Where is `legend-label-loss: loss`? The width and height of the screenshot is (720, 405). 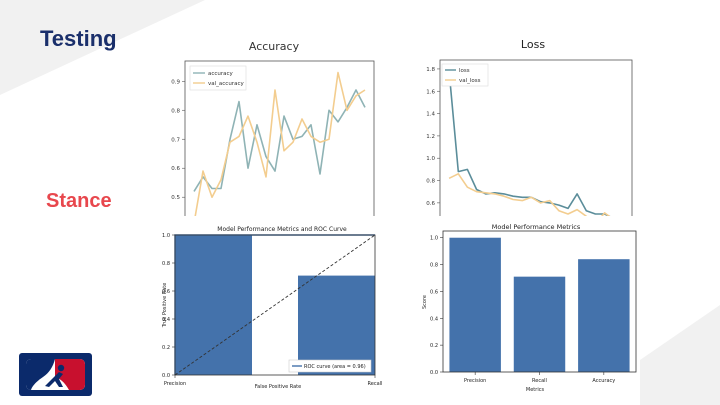
legend-label-loss: loss is located at coordinates (464, 71).